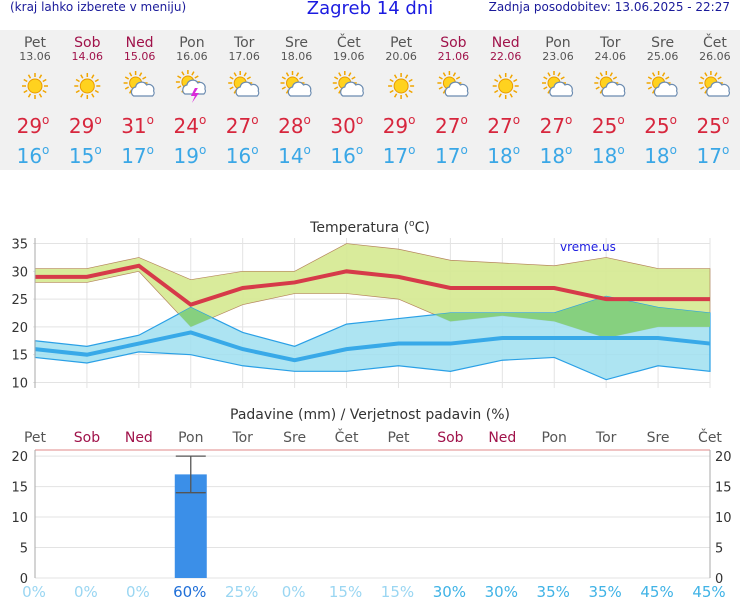 The width and height of the screenshot is (740, 600). Describe the element at coordinates (342, 126) in the screenshot. I see `max-temp-value: 30` at that location.